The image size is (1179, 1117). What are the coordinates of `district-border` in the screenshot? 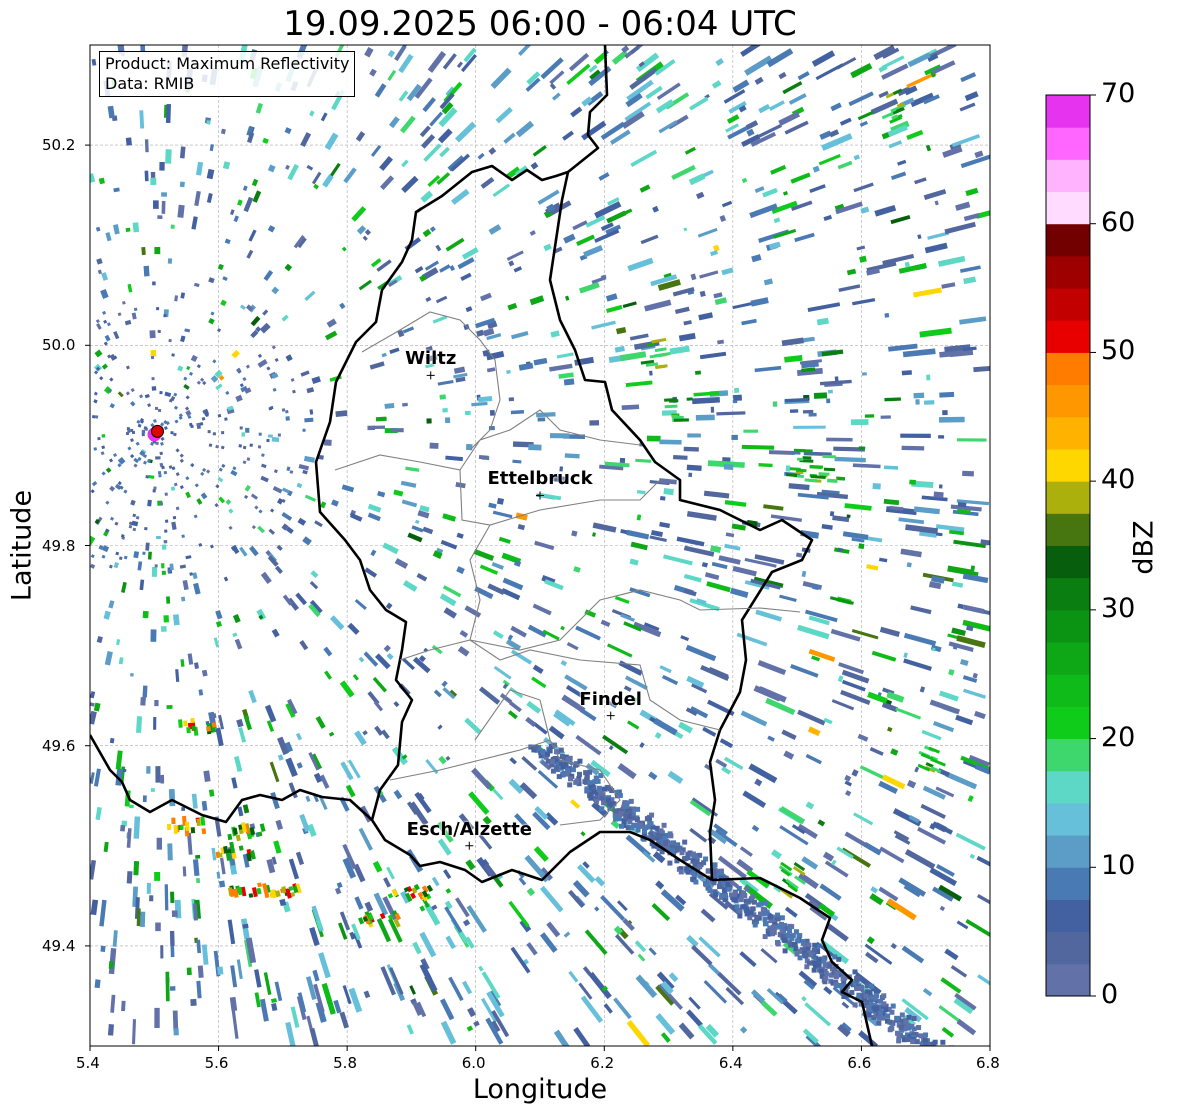 It's located at (497, 490).